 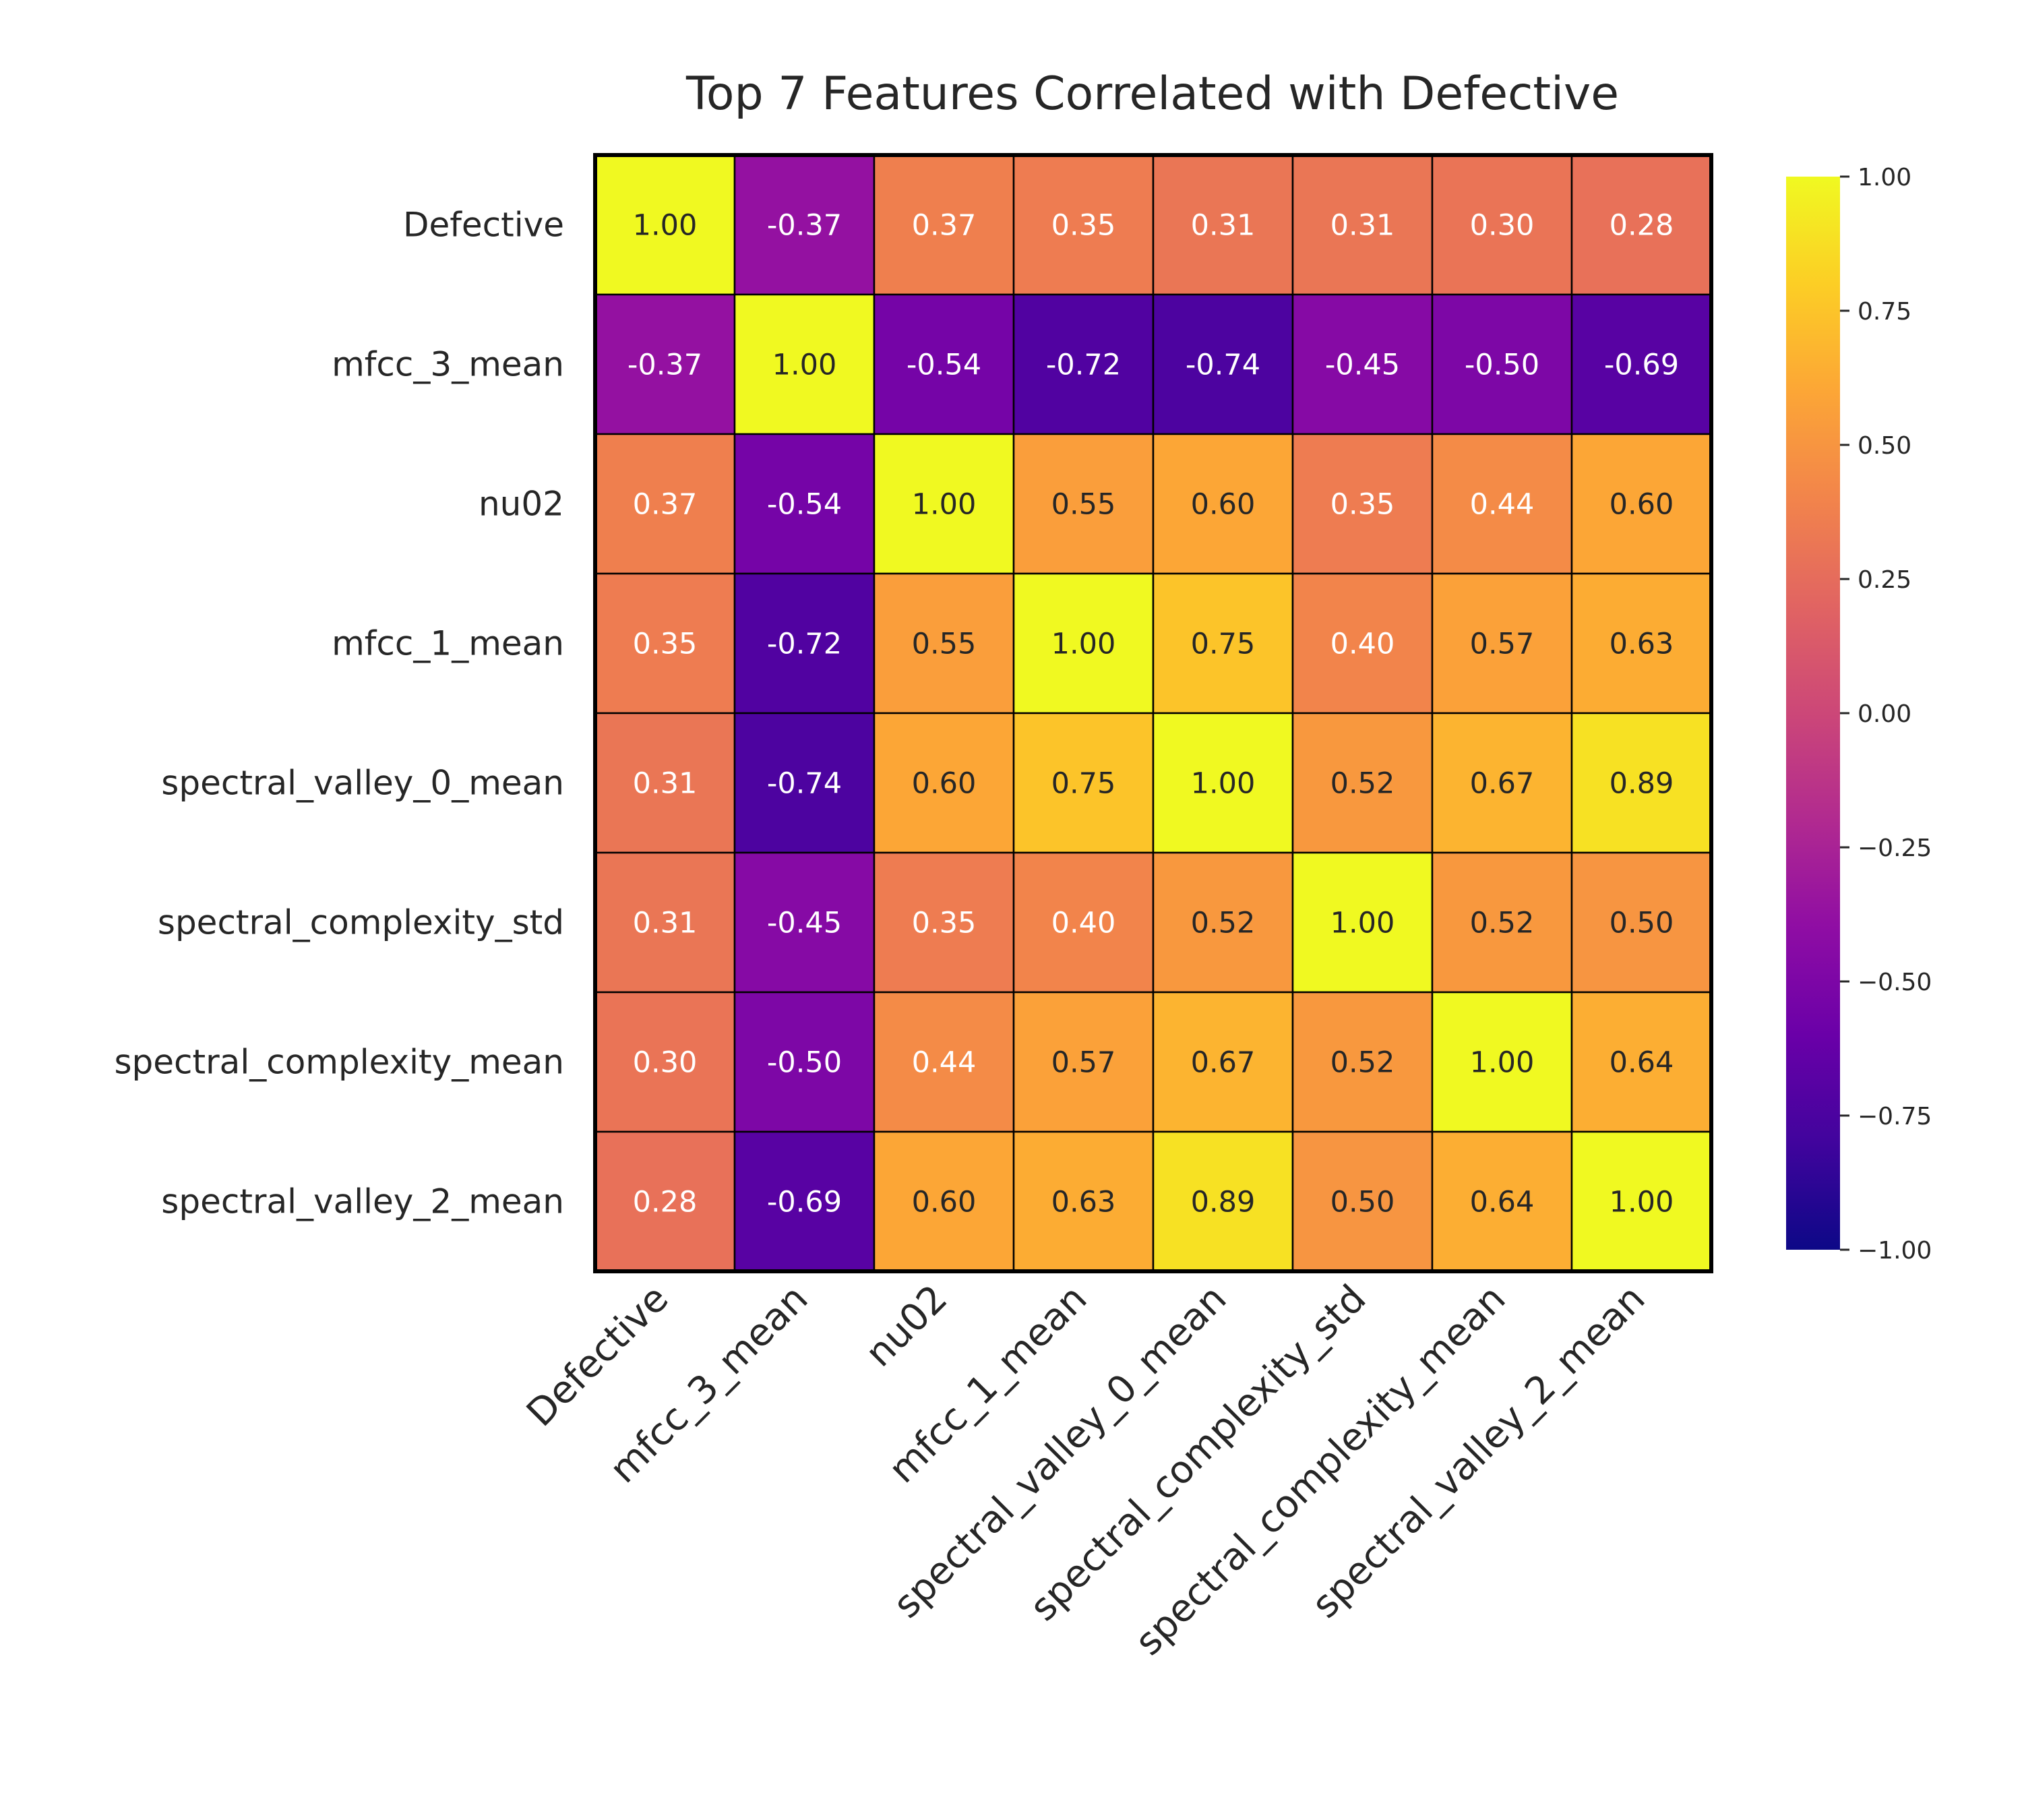 I want to click on colorbar-gradient, so click(x=1813, y=713).